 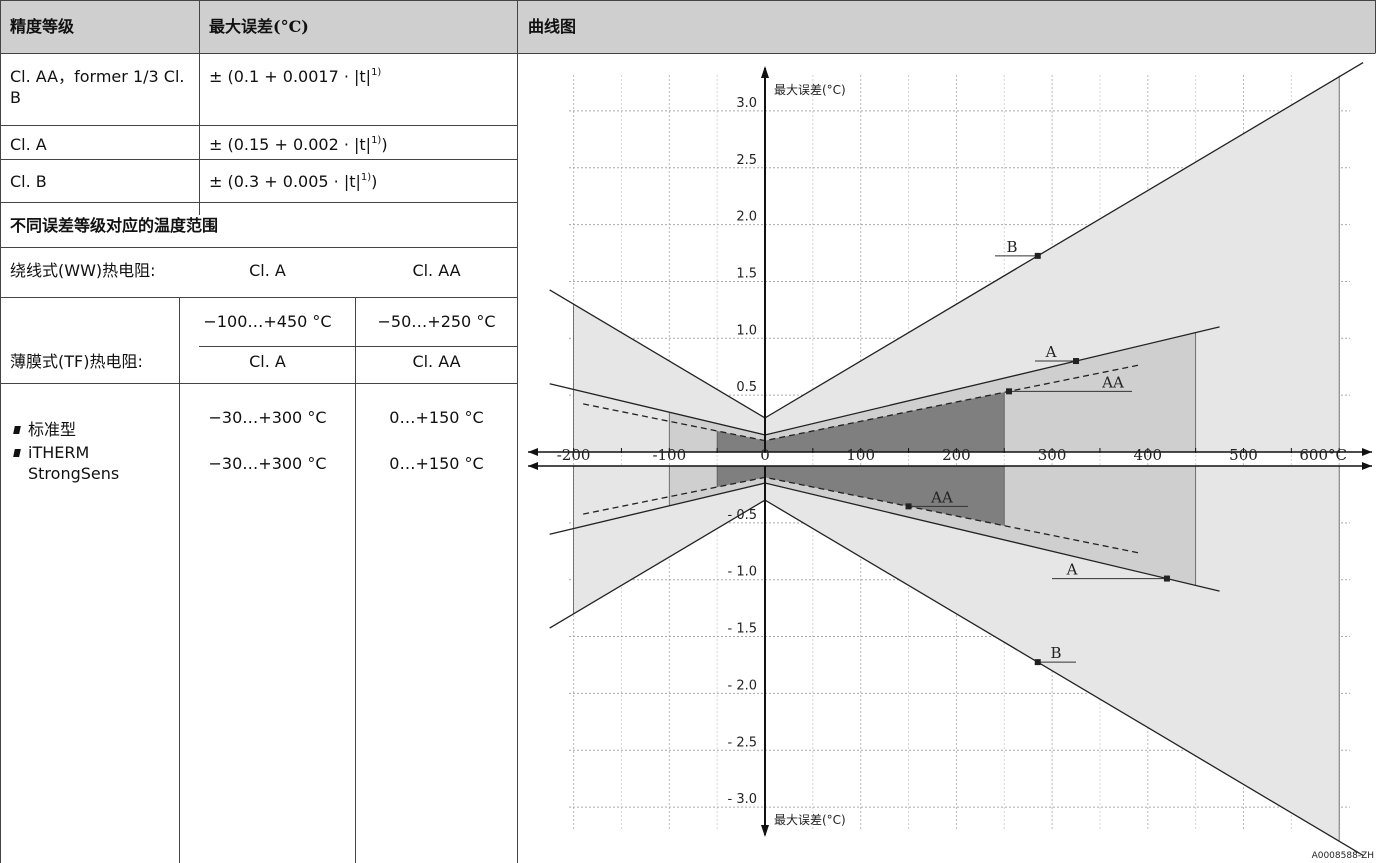 I want to click on ww-label: 绕线式(WW)热电阻:, so click(x=83, y=270).